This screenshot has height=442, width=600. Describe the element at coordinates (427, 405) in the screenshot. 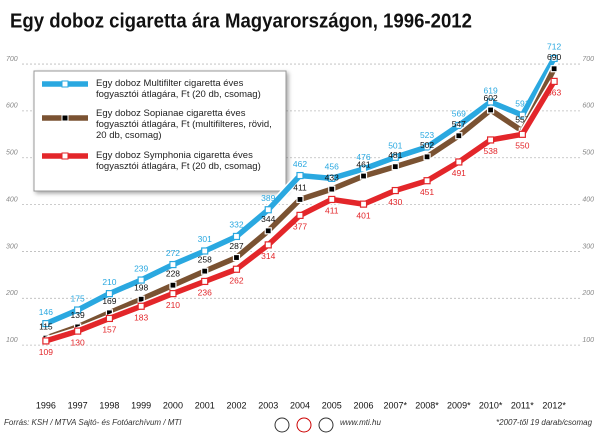

I see `x-tick-label: 2008*` at that location.